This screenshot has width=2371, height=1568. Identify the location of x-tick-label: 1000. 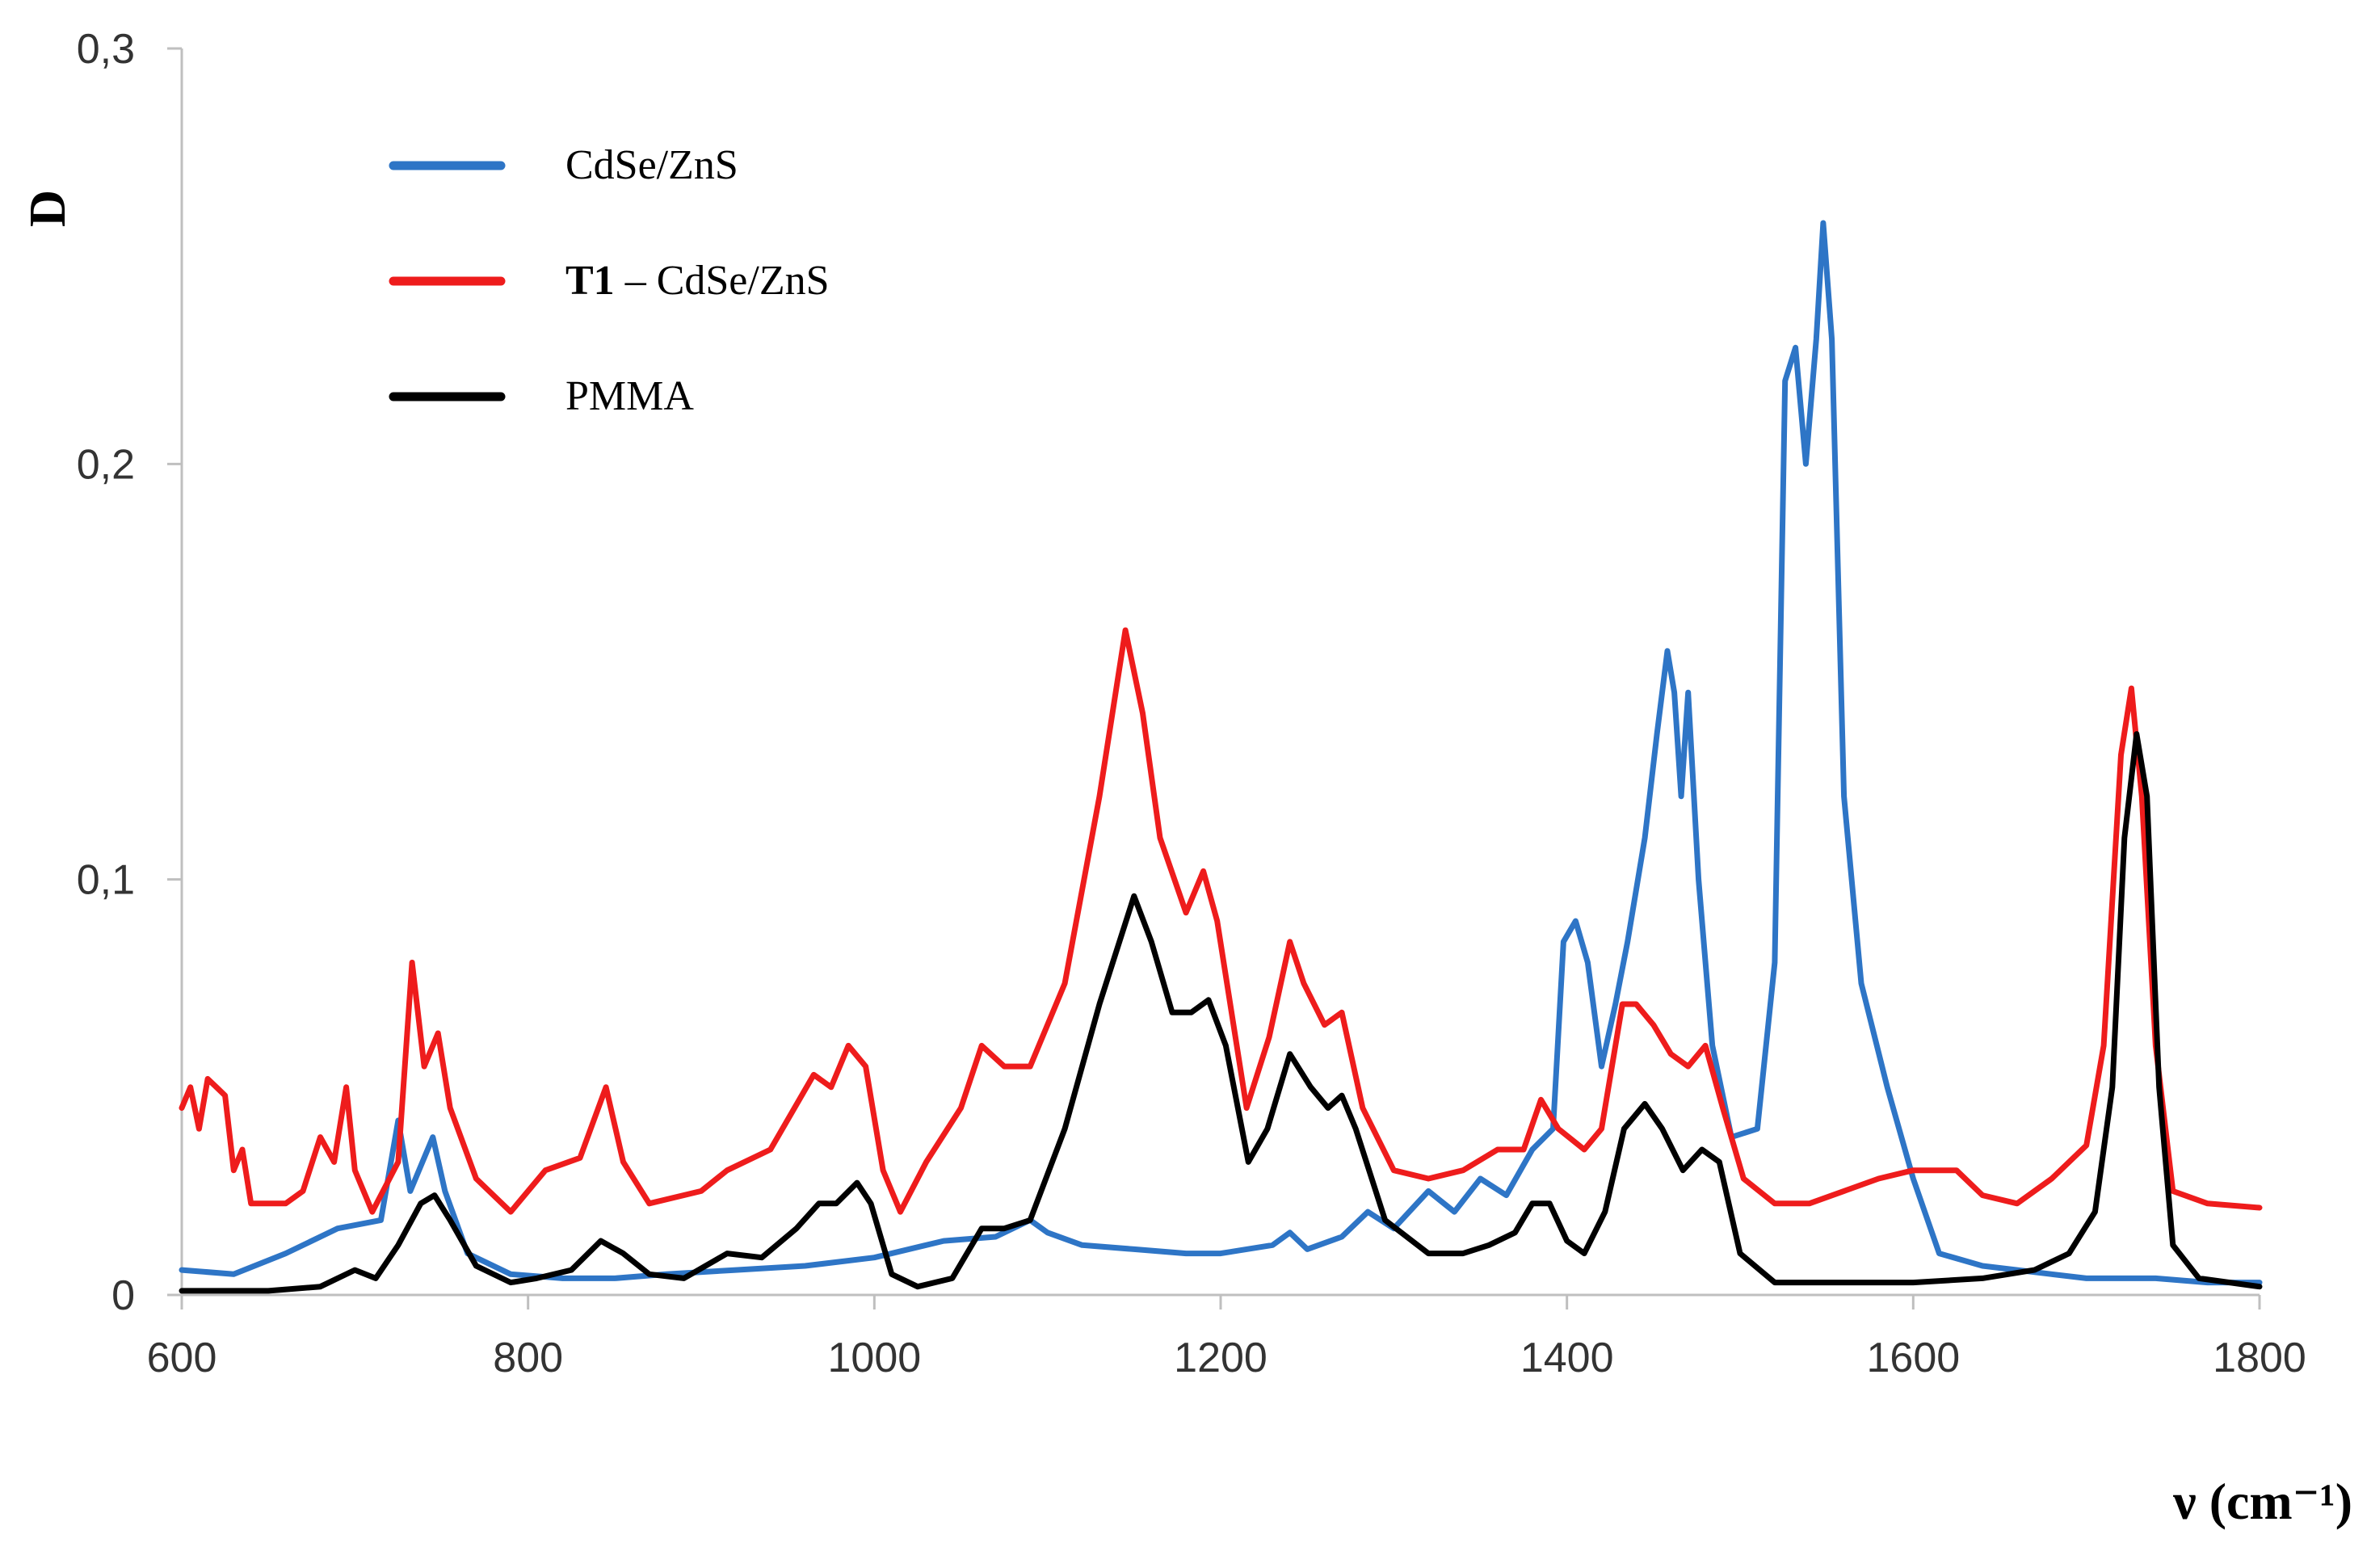
(874, 1358).